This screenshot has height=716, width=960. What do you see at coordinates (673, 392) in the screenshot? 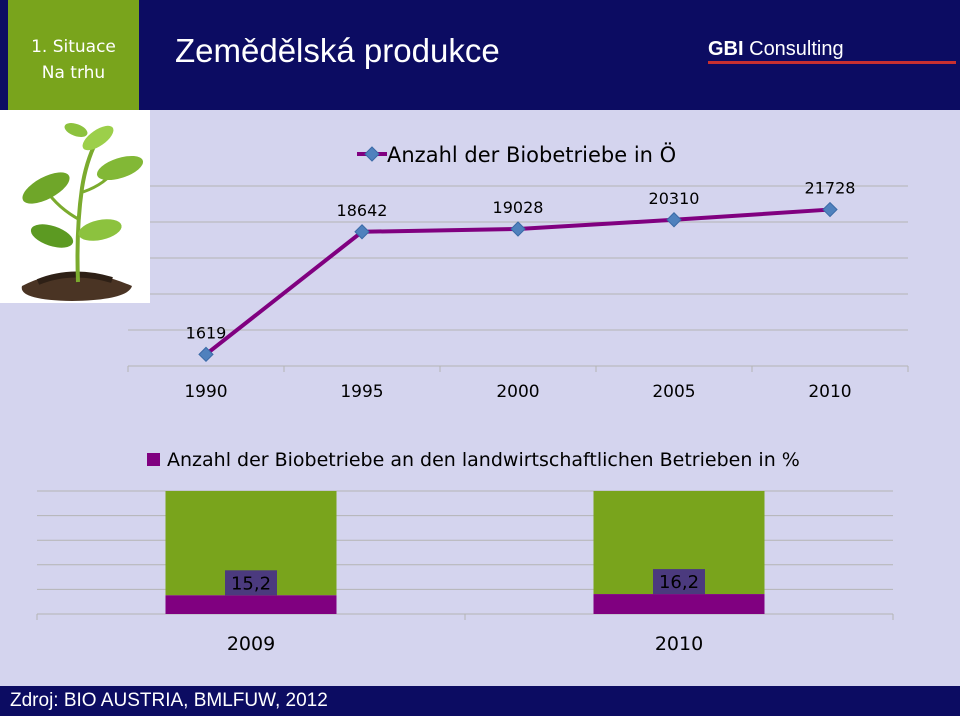
I see `line-x-tick-label: 2005` at bounding box center [673, 392].